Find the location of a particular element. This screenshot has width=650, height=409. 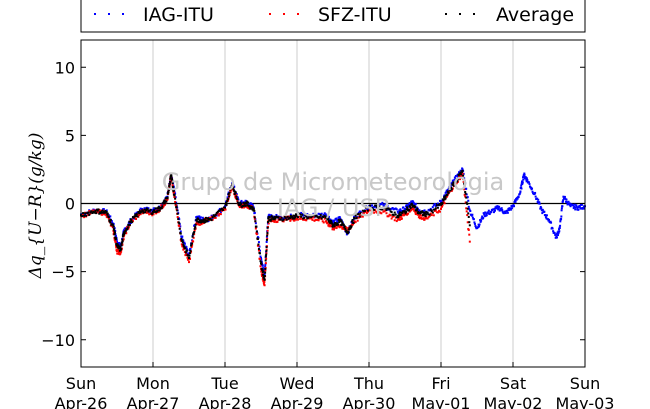

x-tick-day-label: Fri is located at coordinates (440, 383).